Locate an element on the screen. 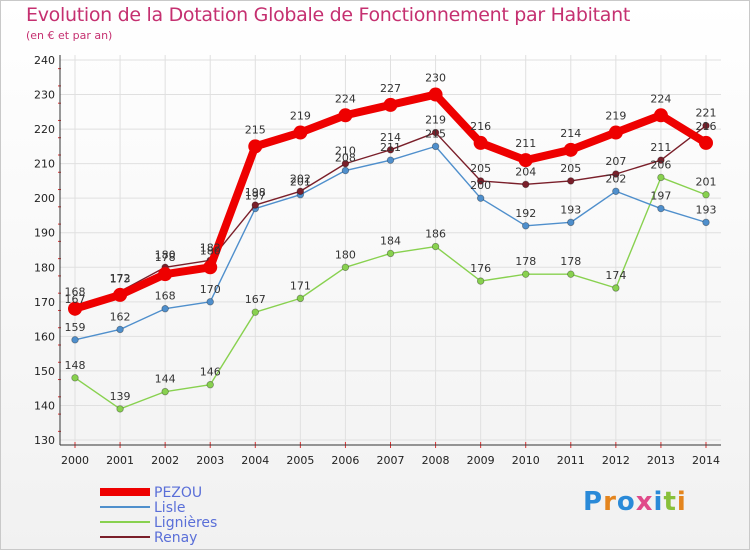 The width and height of the screenshot is (750, 550). data-point-lignières-2007 is located at coordinates (390, 253).